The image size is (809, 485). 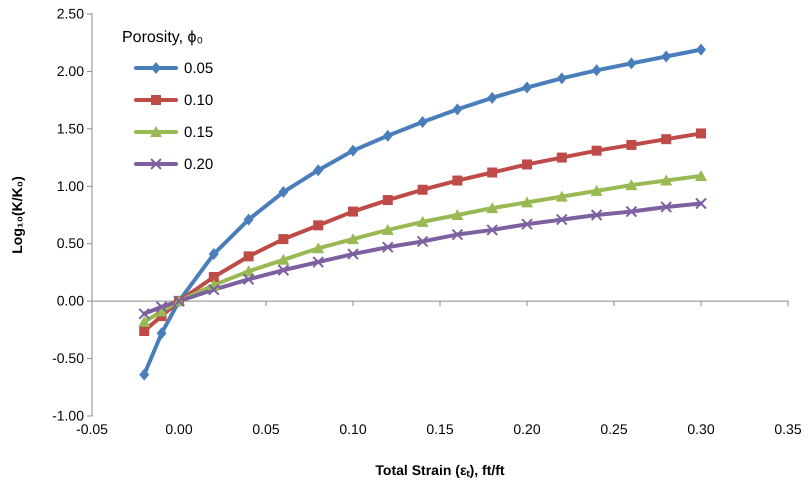 What do you see at coordinates (199, 68) in the screenshot?
I see `legend-label: 0.05` at bounding box center [199, 68].